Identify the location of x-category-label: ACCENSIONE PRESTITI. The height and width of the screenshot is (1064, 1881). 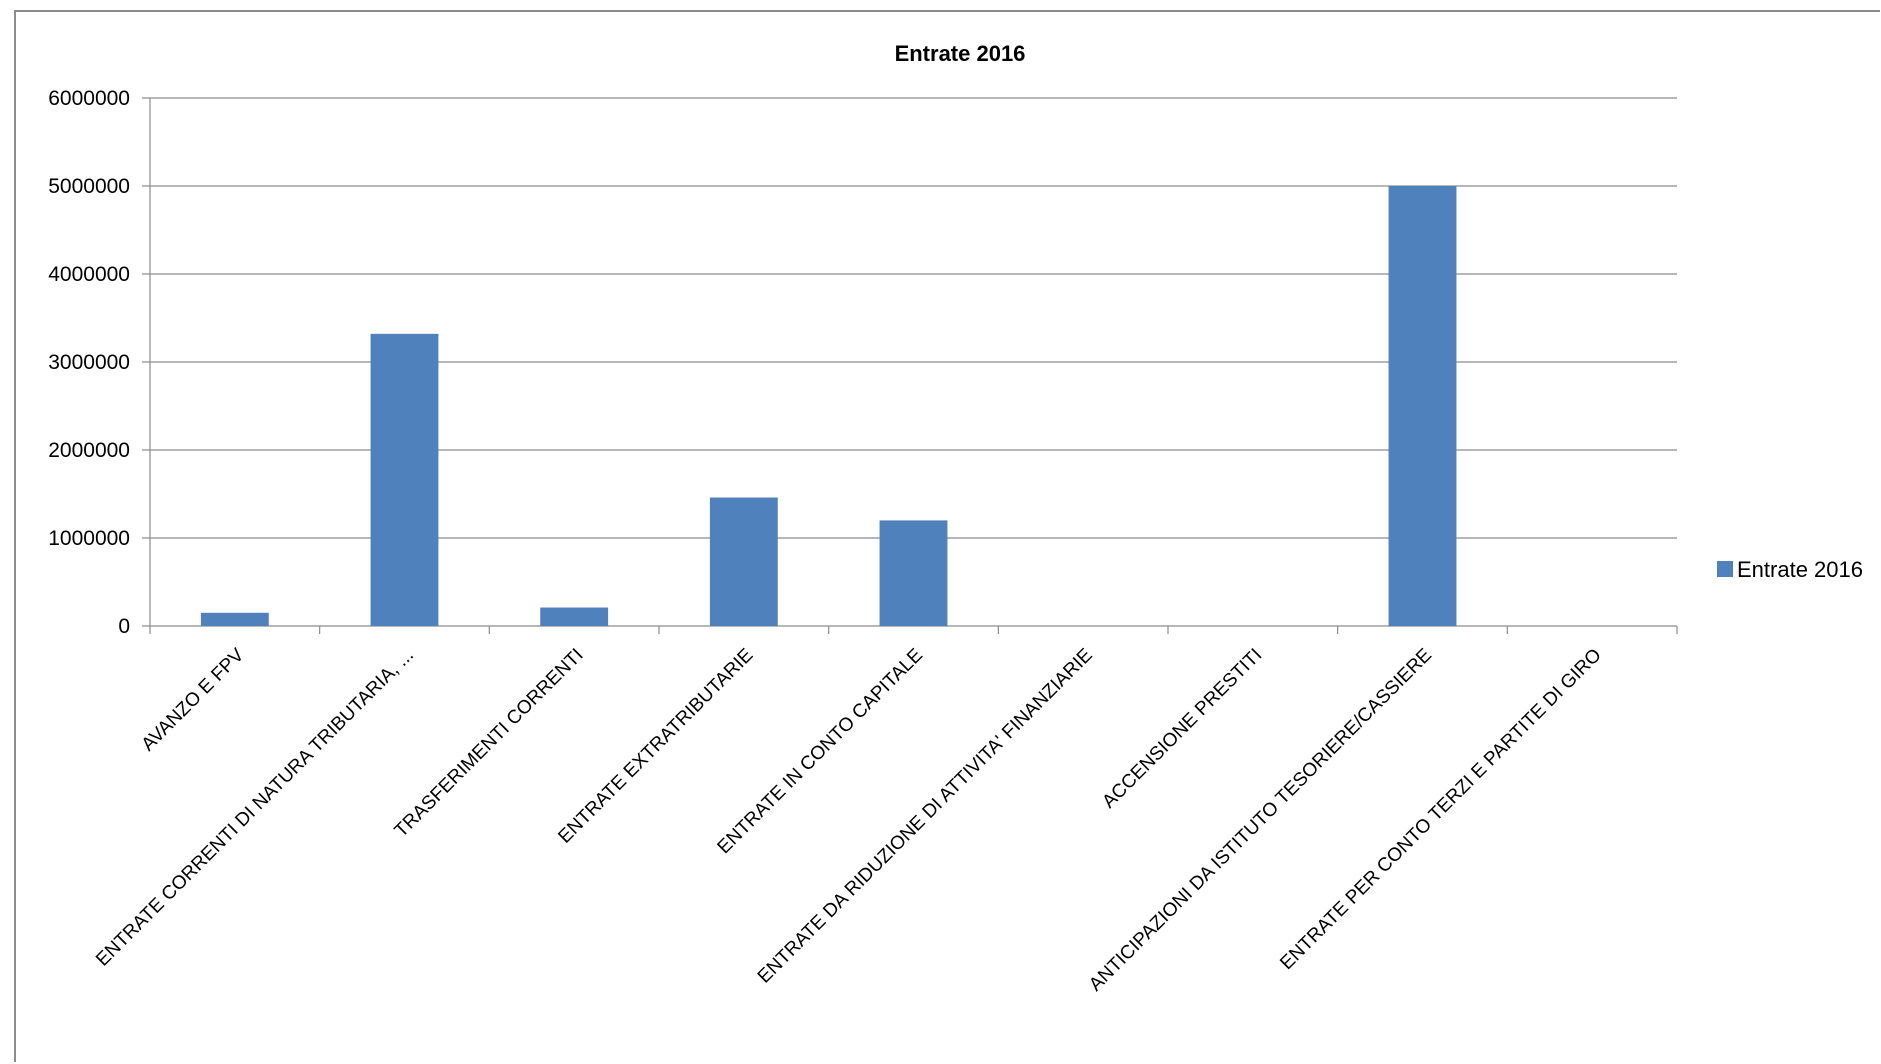
(1182, 729).